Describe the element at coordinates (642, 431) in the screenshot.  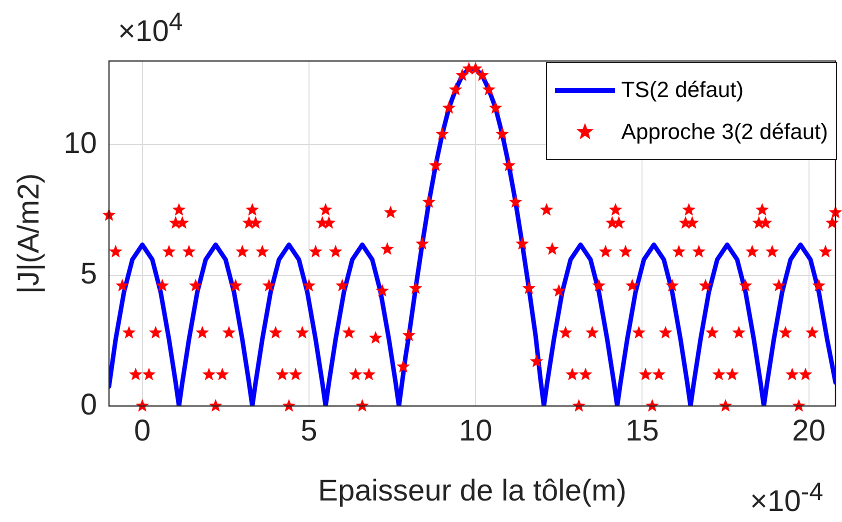
I see `x-tick-label: 15` at that location.